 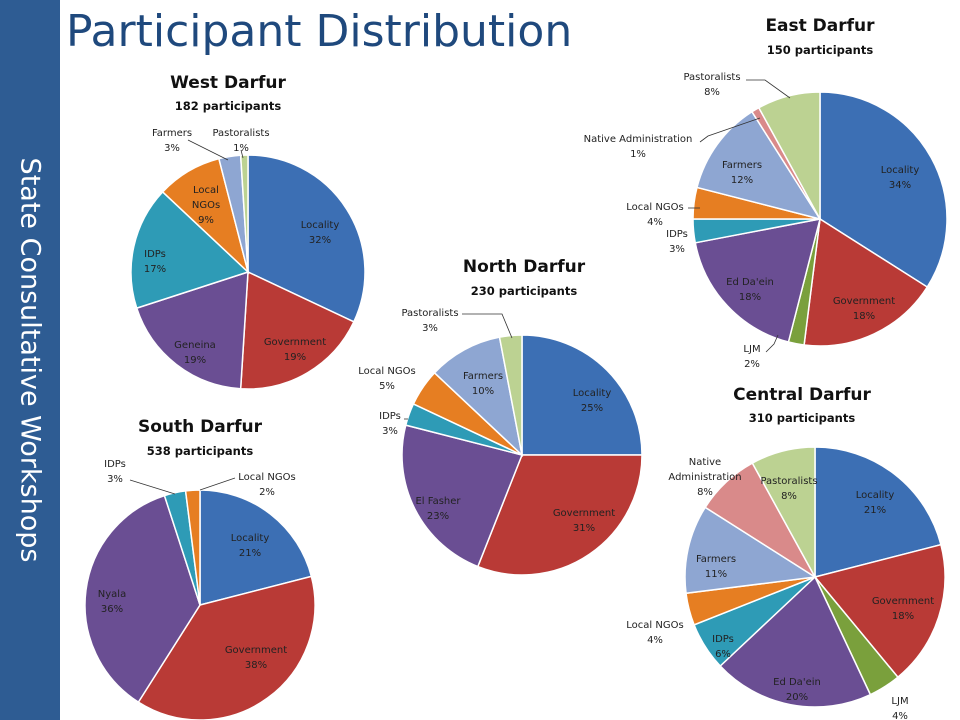 What do you see at coordinates (429, 321) in the screenshot?
I see `data-label-pastoralists: Pastoralists 3%` at bounding box center [429, 321].